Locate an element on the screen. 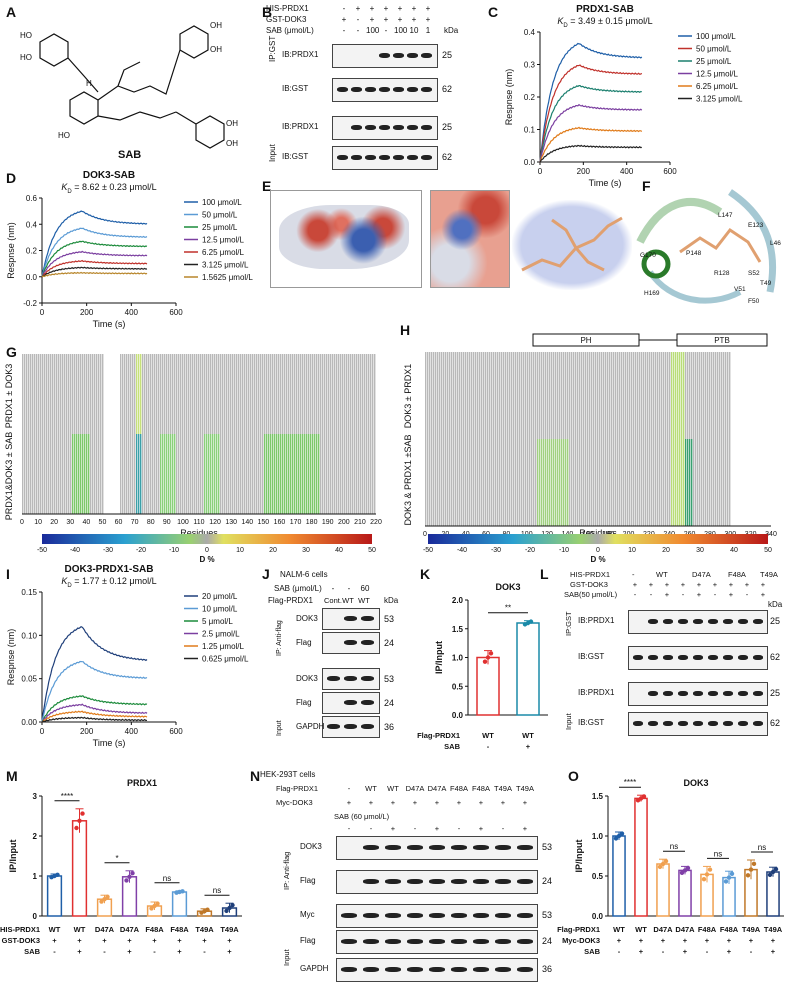  significance-label: * is located at coordinates (116, 858).